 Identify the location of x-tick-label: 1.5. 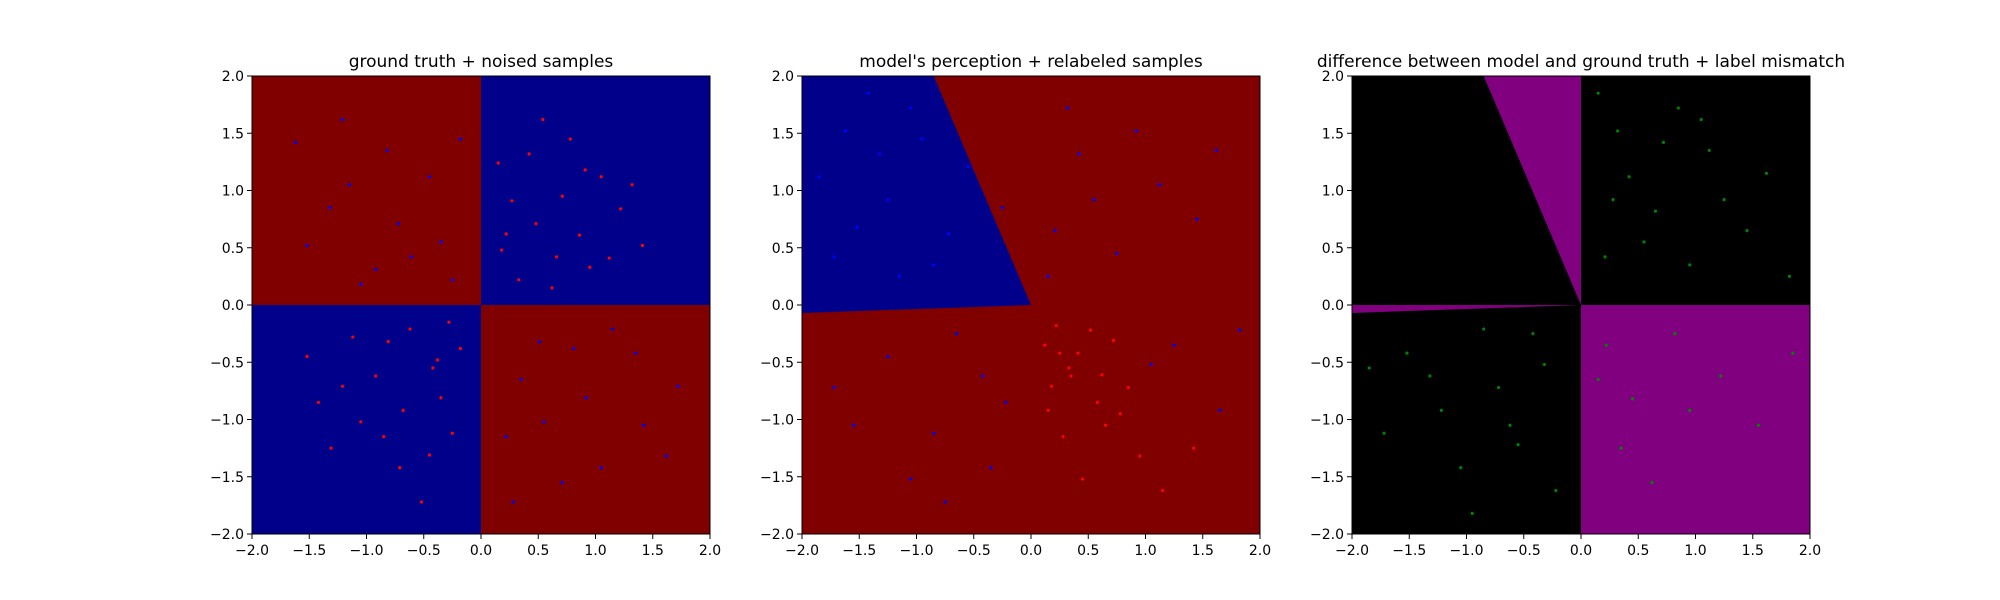
(1203, 551).